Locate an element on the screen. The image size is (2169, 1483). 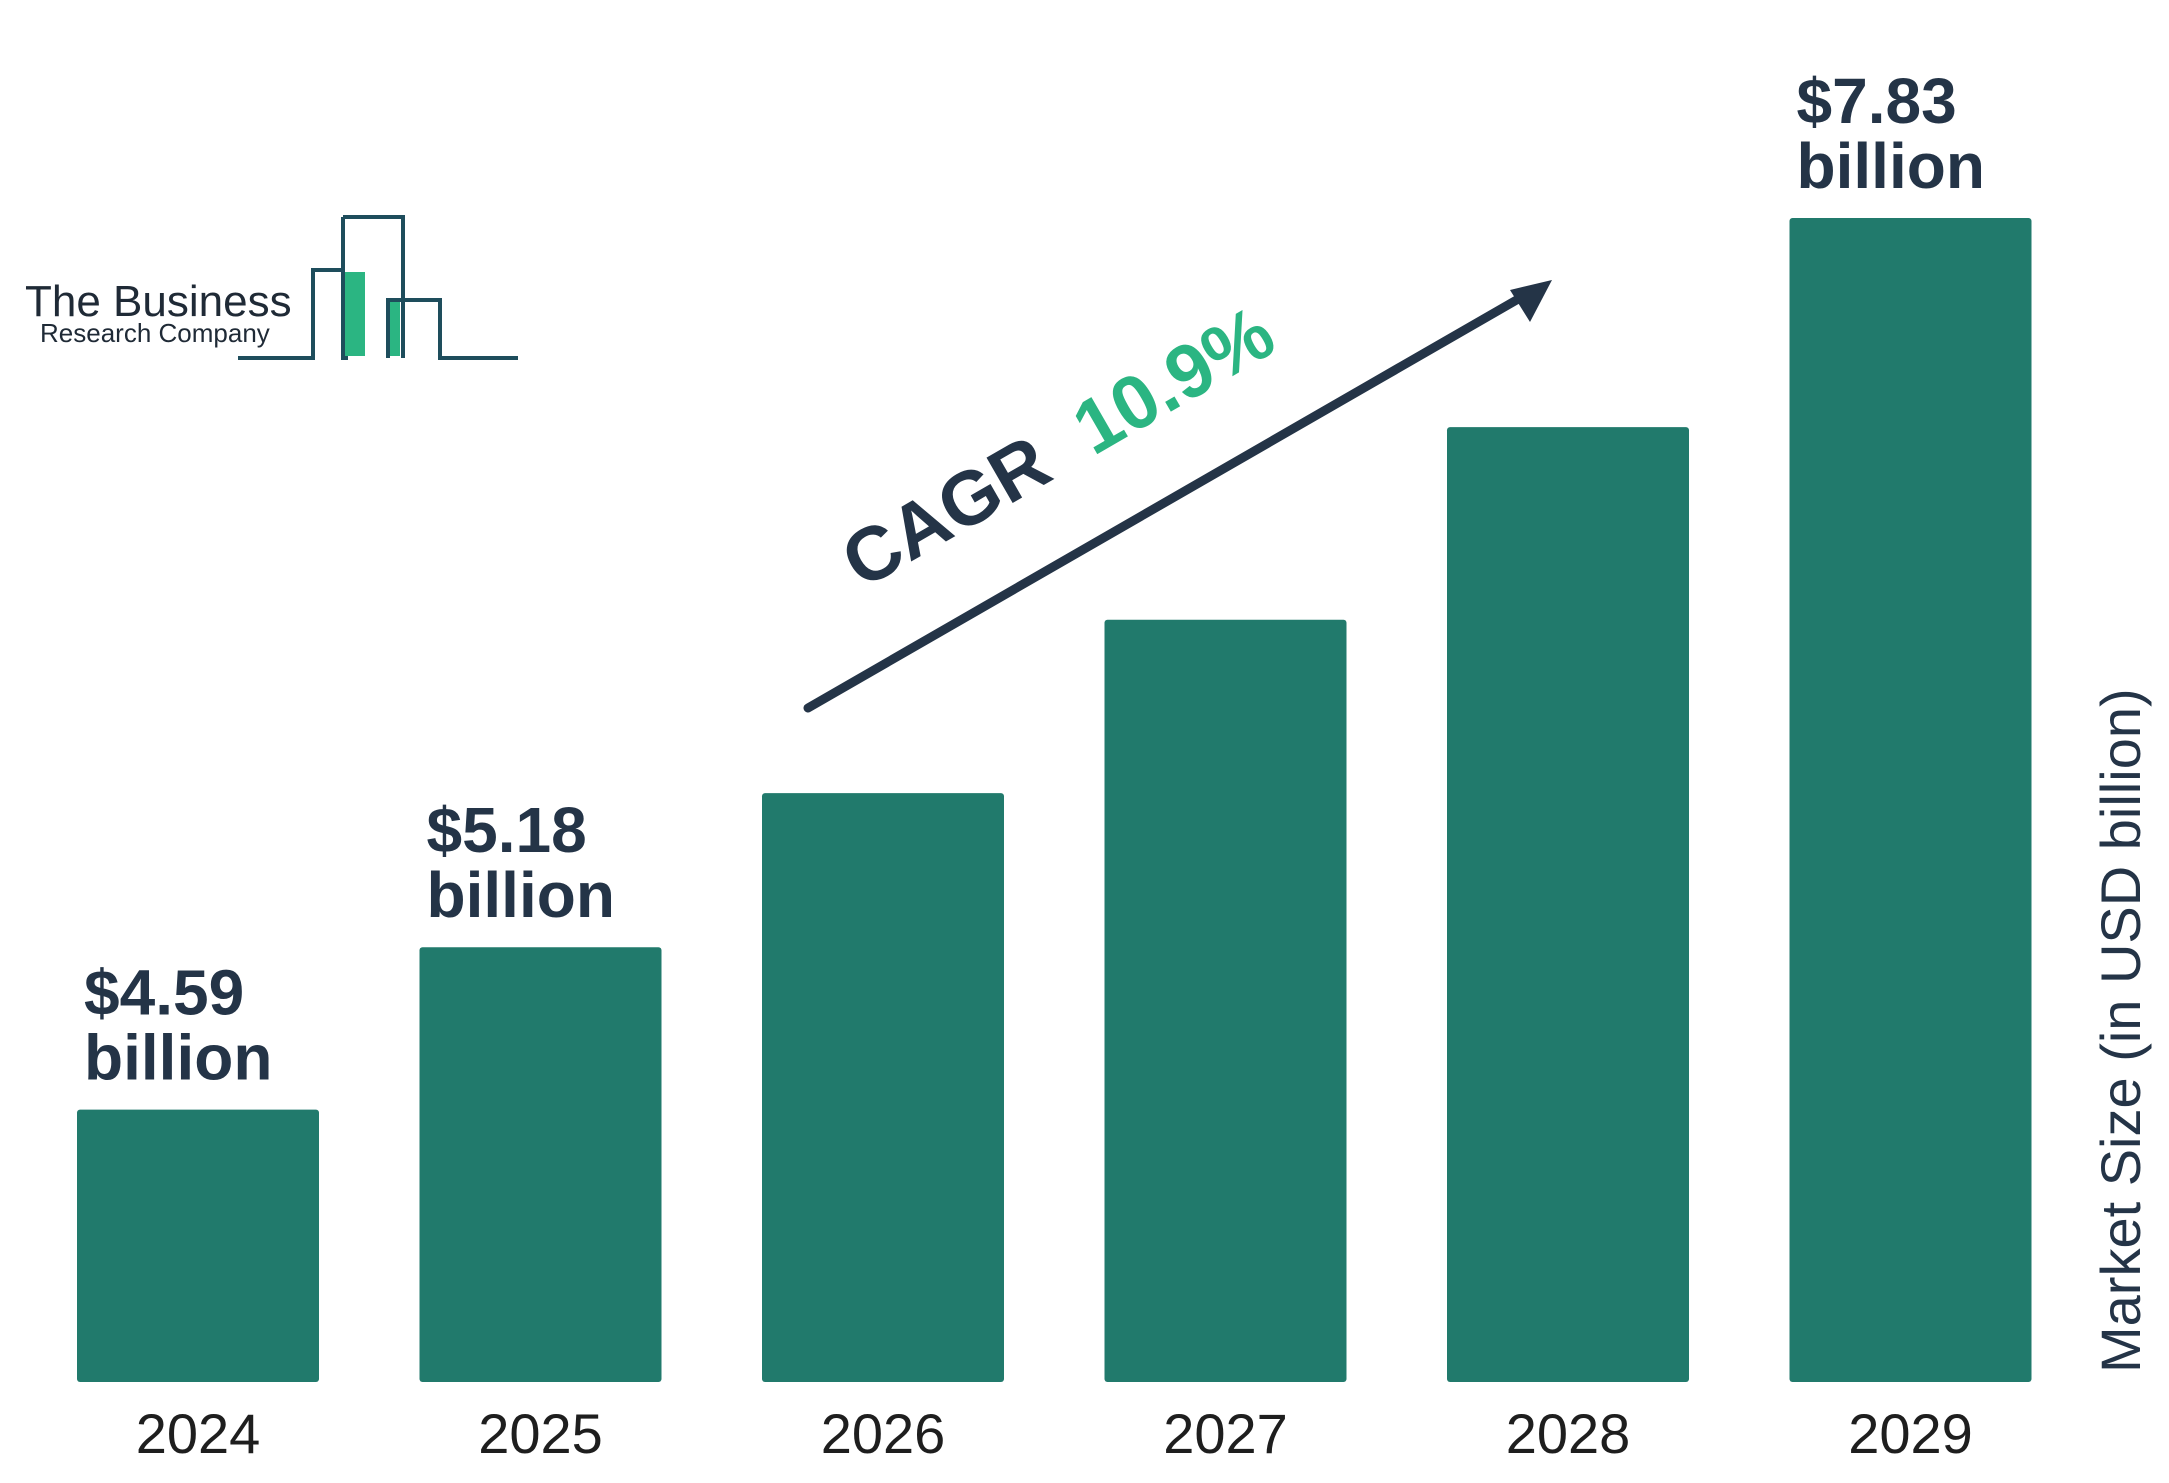
bar-2027 is located at coordinates (1225, 1000).